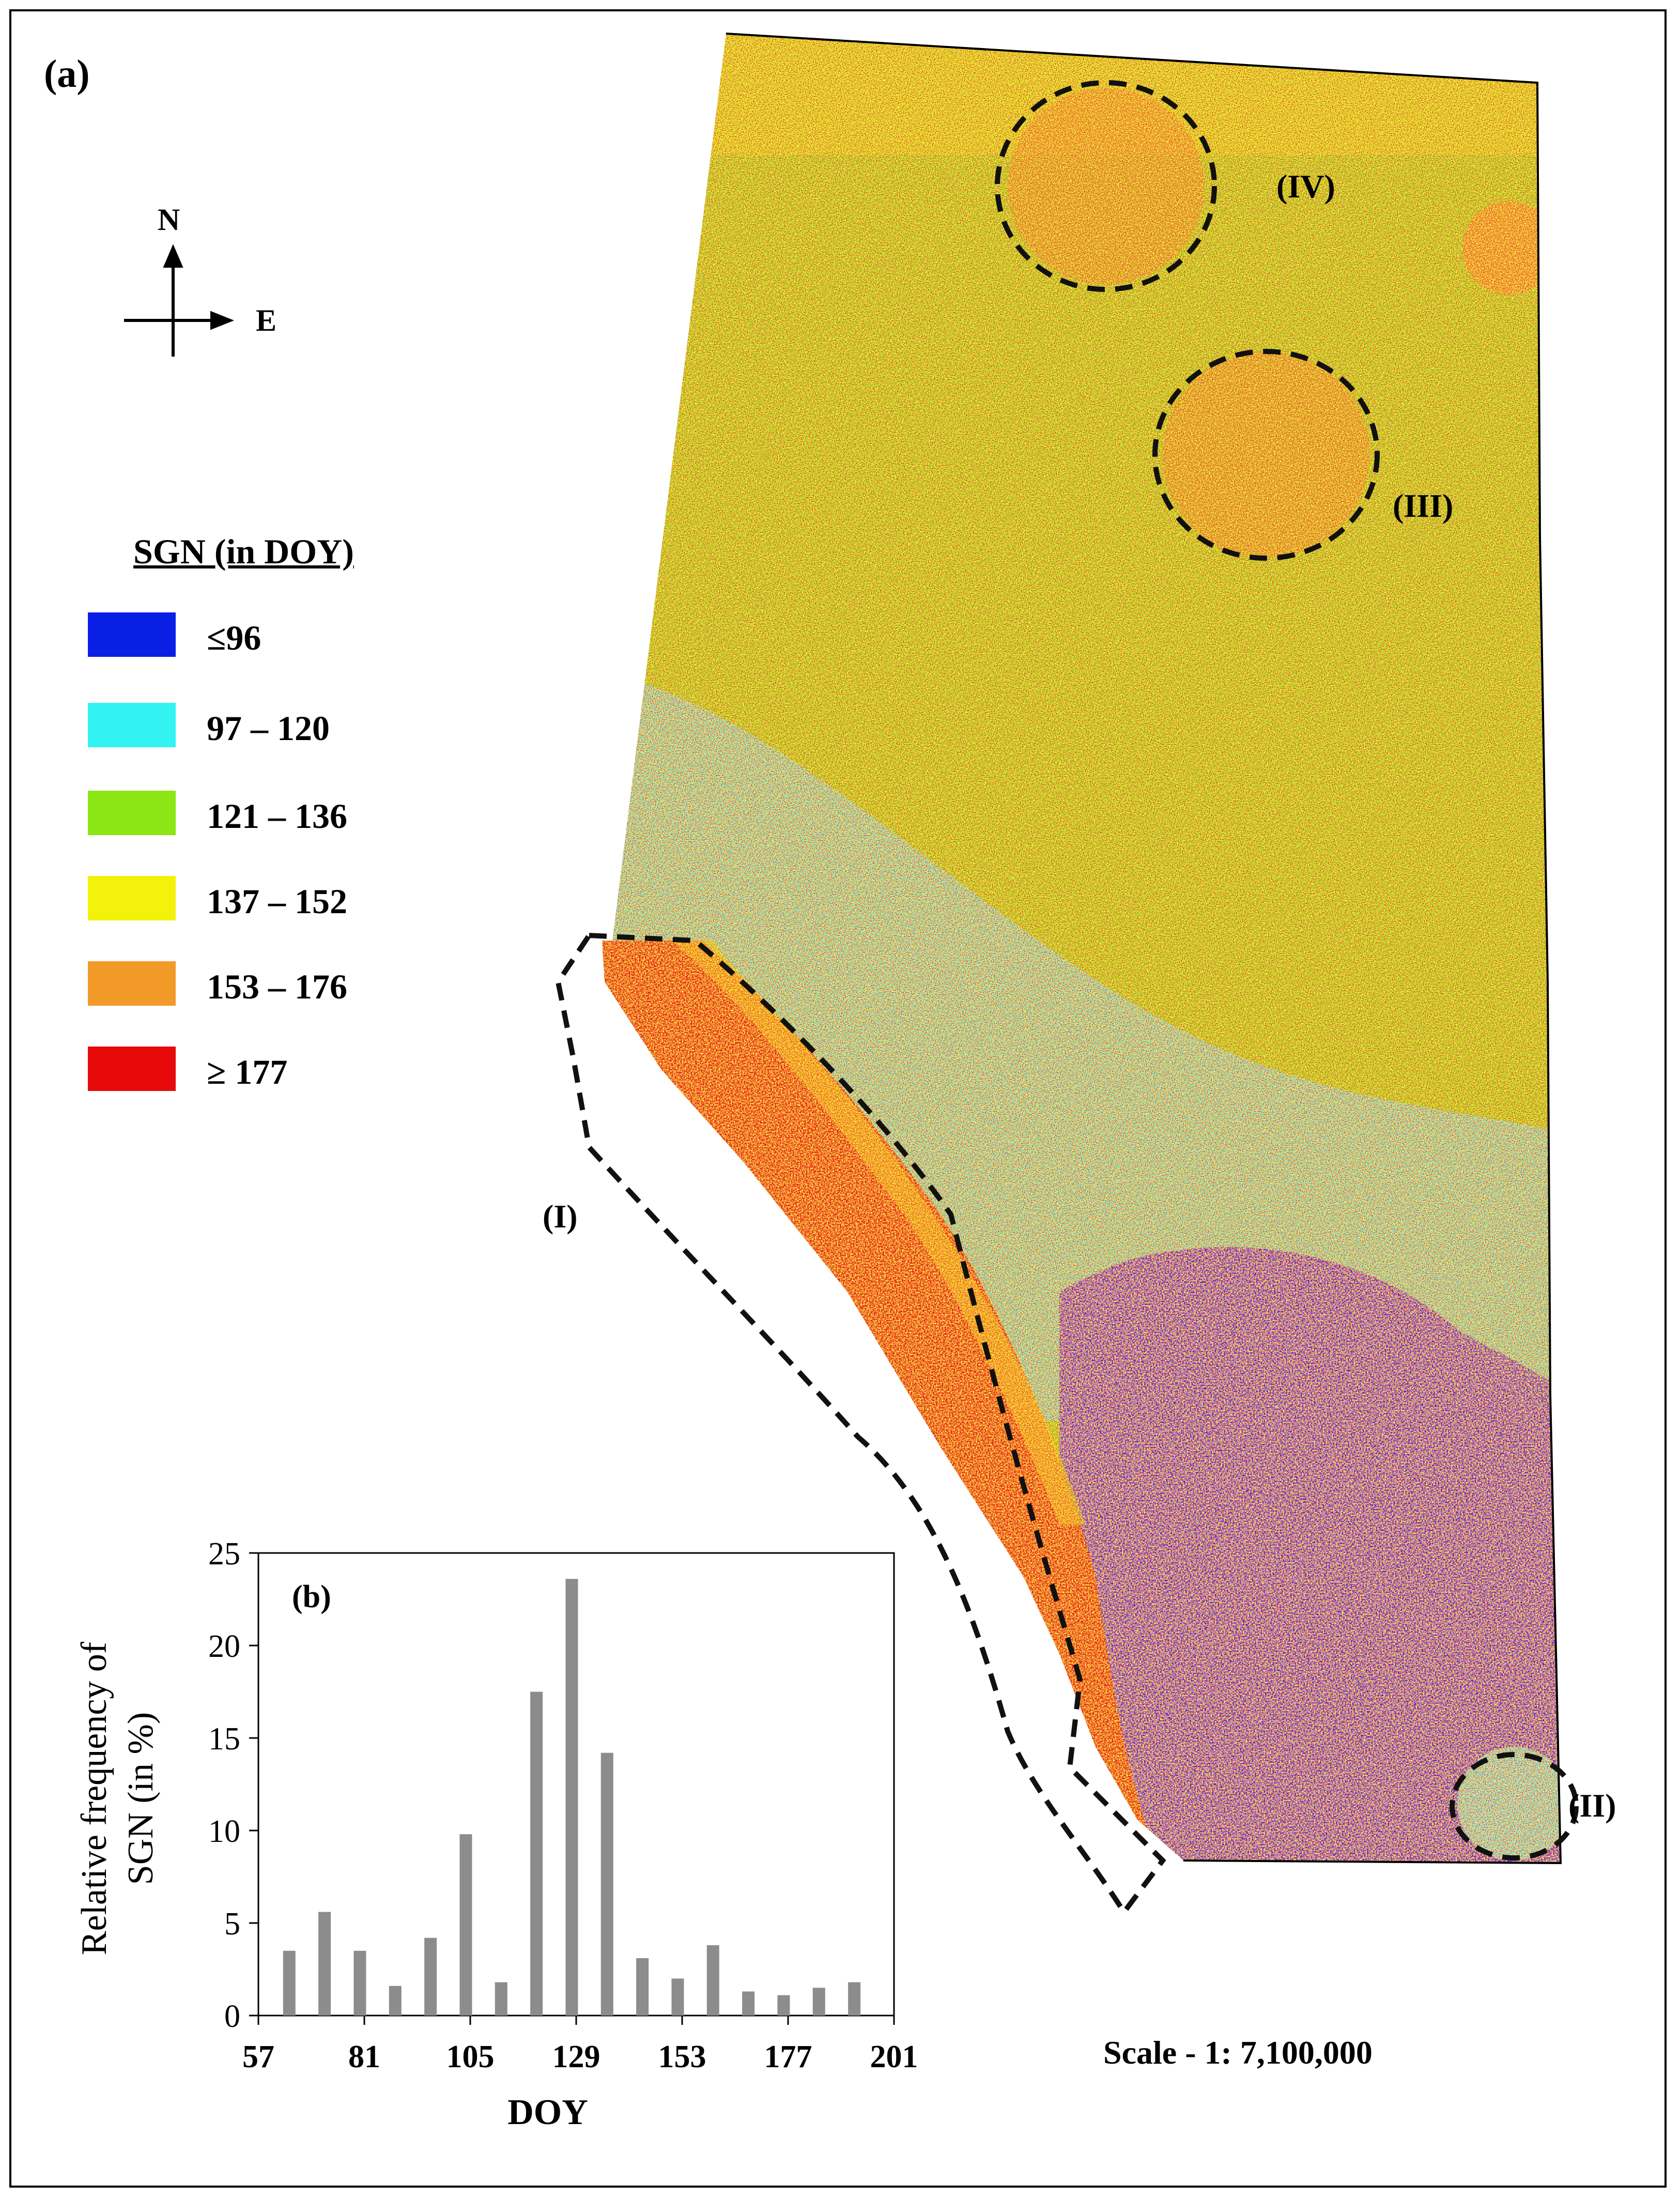 The image size is (1680, 2199). Describe the element at coordinates (232, 2016) in the screenshot. I see `y-tick-label: 0` at that location.